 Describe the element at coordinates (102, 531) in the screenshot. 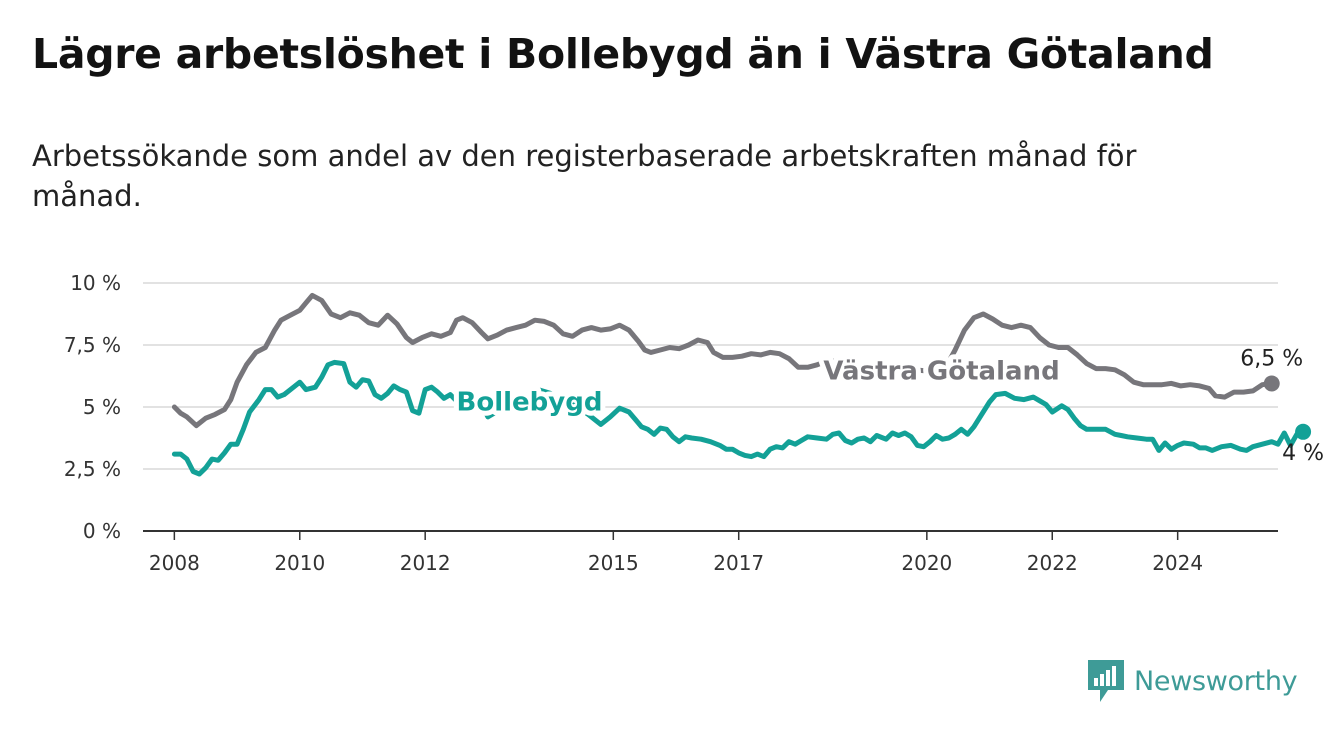

I see `y-tick-label: 0 %` at that location.